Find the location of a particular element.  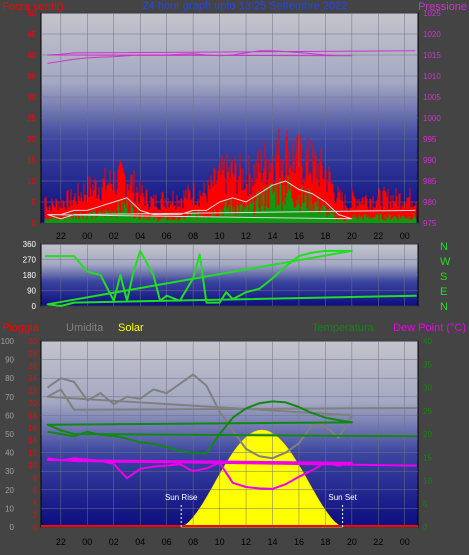

humidity-y-tick-label: 100 is located at coordinates (8, 341).